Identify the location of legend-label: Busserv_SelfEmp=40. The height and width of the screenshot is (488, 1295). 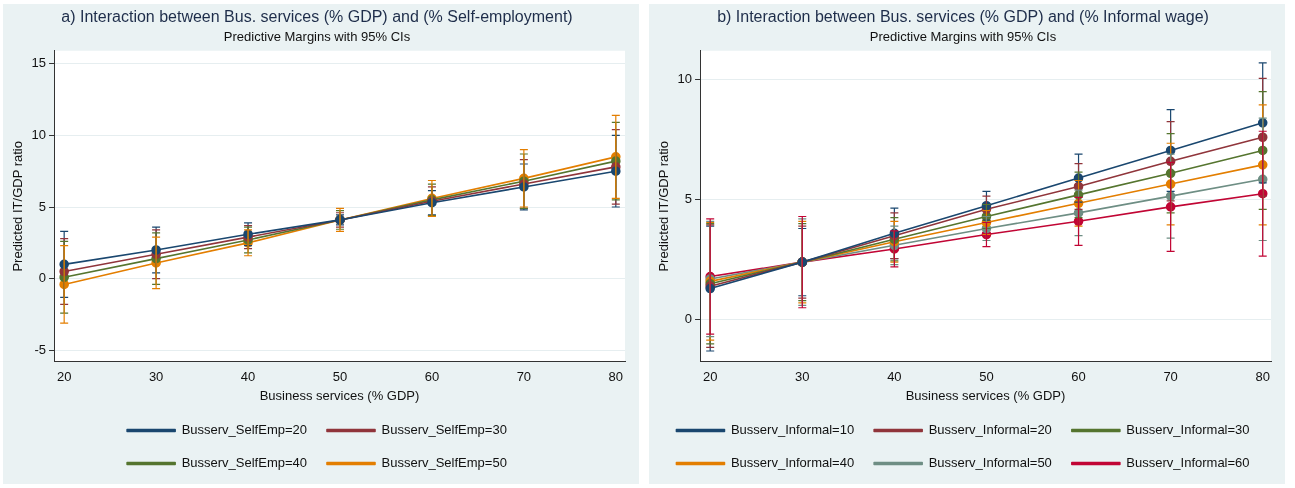
(244, 463).